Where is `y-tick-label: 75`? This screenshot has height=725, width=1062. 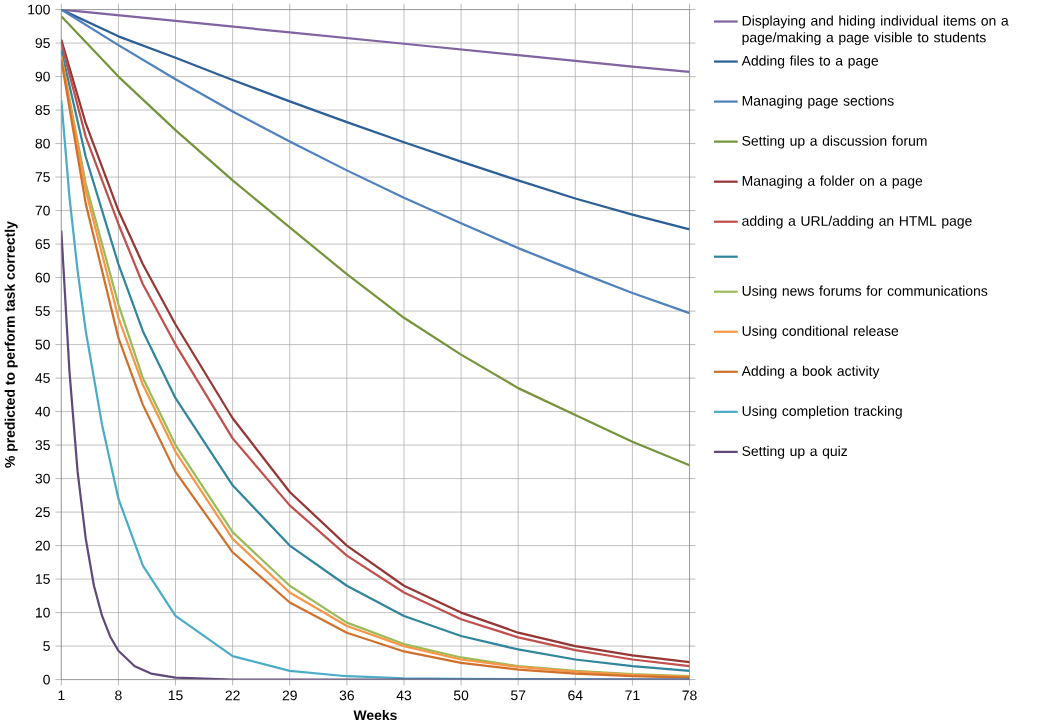
y-tick-label: 75 is located at coordinates (42, 177).